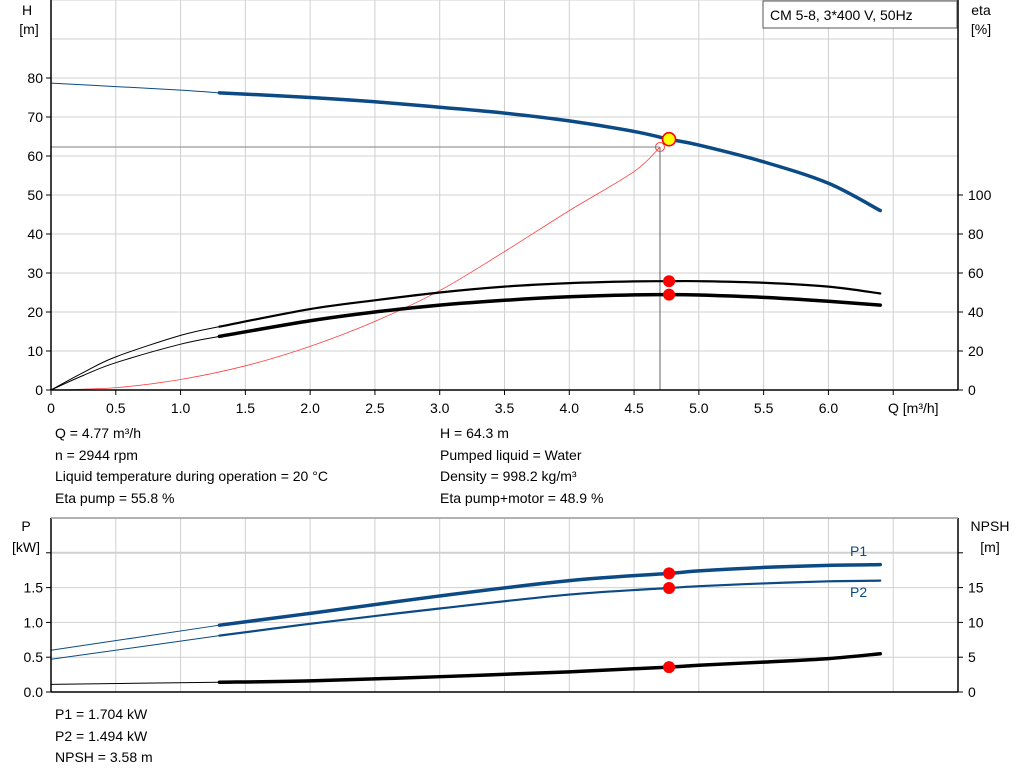 This screenshot has width=1024, height=781. I want to click on x-tick-label: 5.0, so click(699, 408).